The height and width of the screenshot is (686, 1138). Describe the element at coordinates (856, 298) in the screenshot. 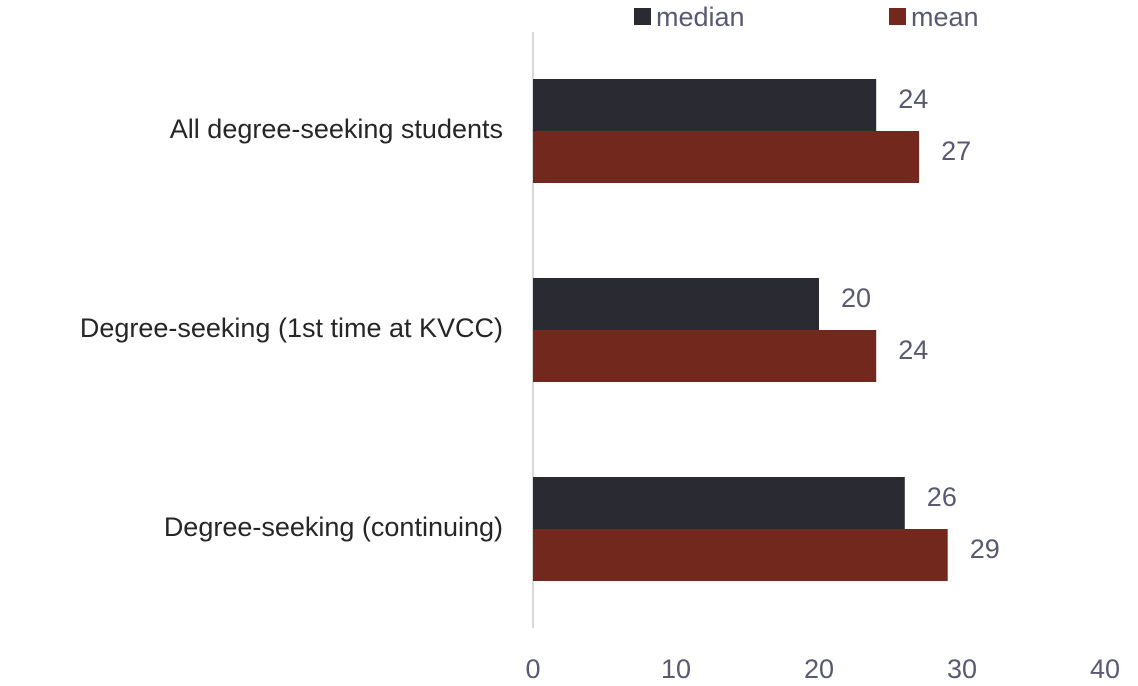

I see `data-label-median: 20` at that location.